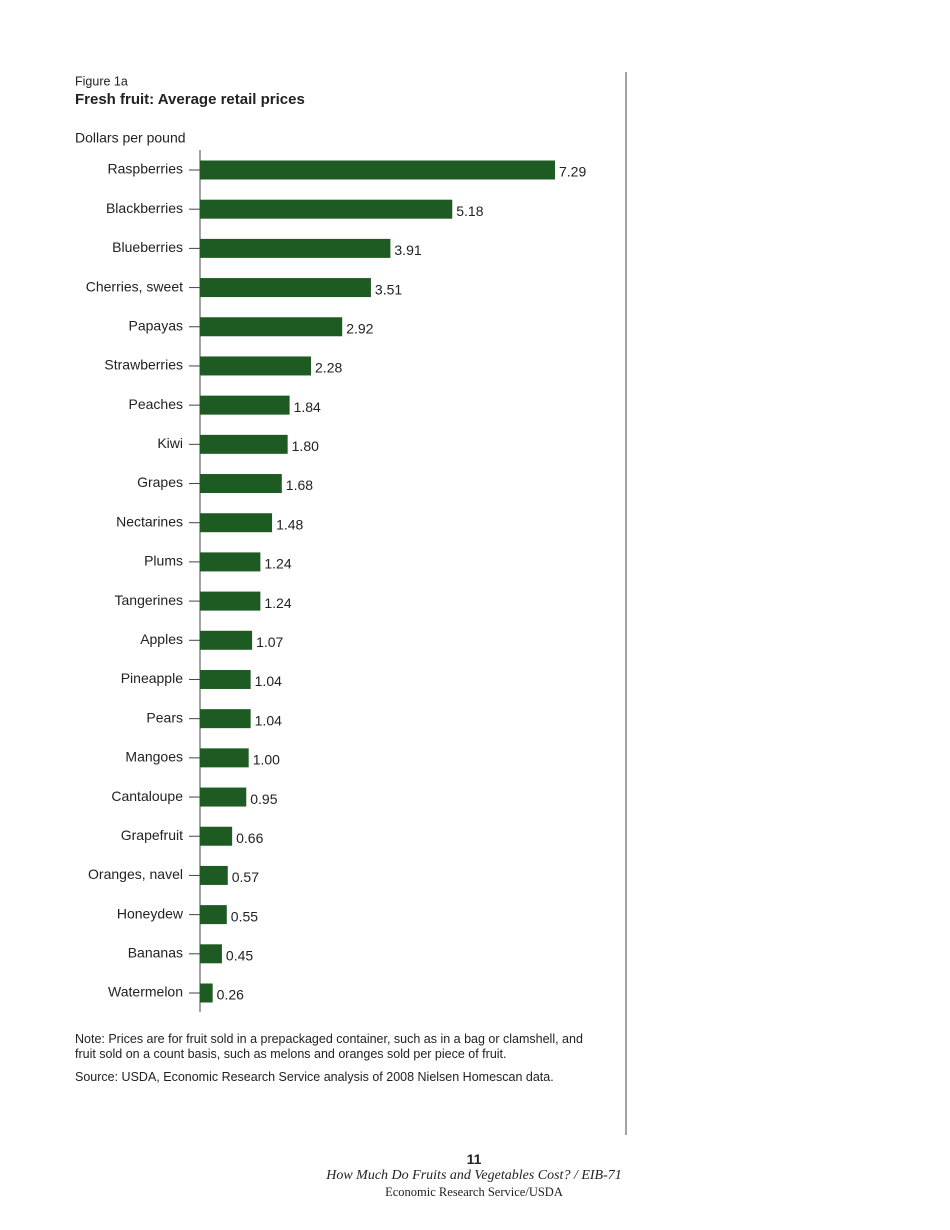 This screenshot has width=950, height=1230. I want to click on value-label: 0.26, so click(230, 995).